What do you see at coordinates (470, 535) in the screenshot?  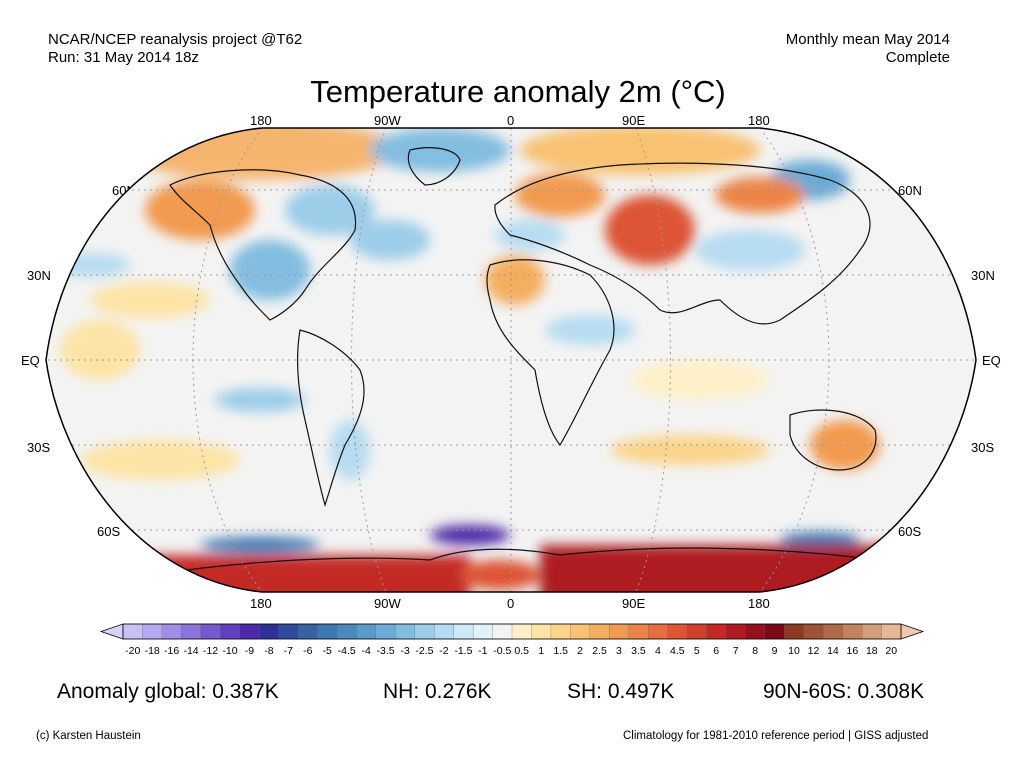 I see `anomaly-southern-ocean-cold` at bounding box center [470, 535].